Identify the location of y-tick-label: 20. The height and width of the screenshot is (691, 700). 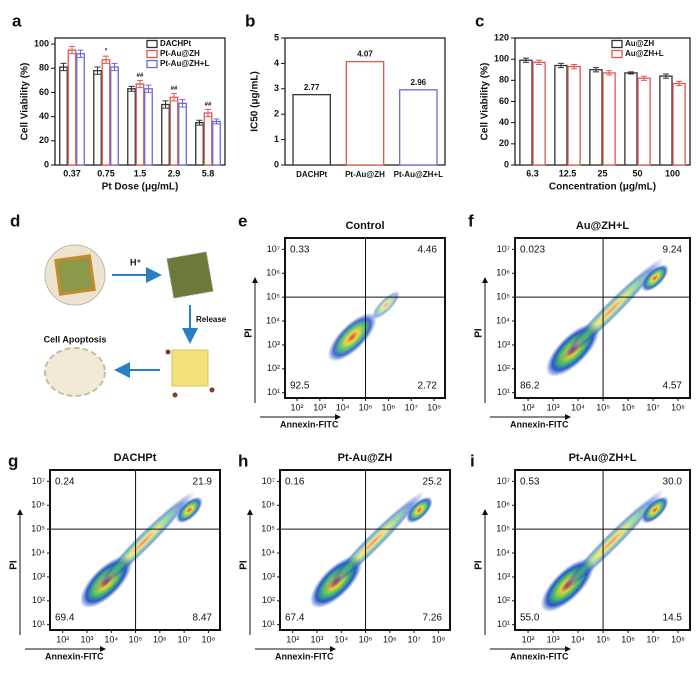
(504, 143).